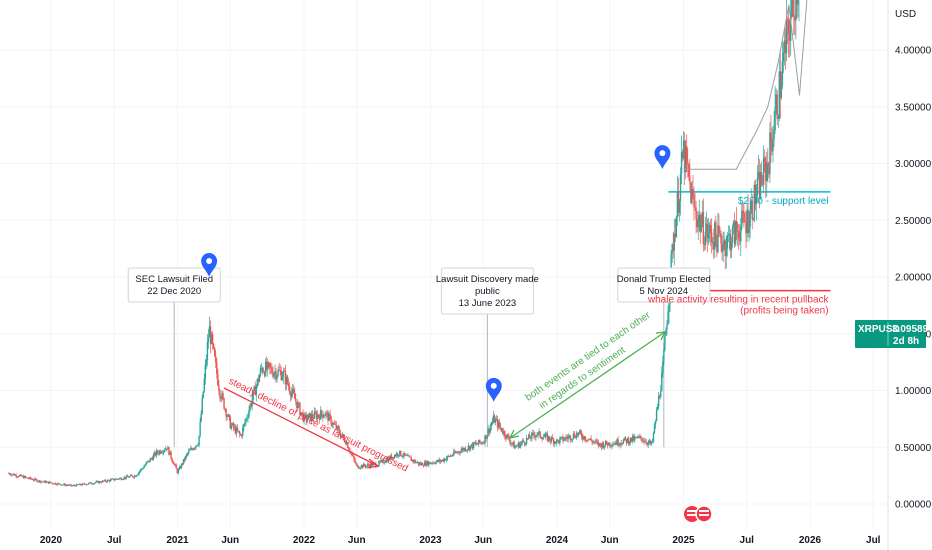 Image resolution: width=932 pixels, height=550 pixels. I want to click on news-icon, so click(698, 514).